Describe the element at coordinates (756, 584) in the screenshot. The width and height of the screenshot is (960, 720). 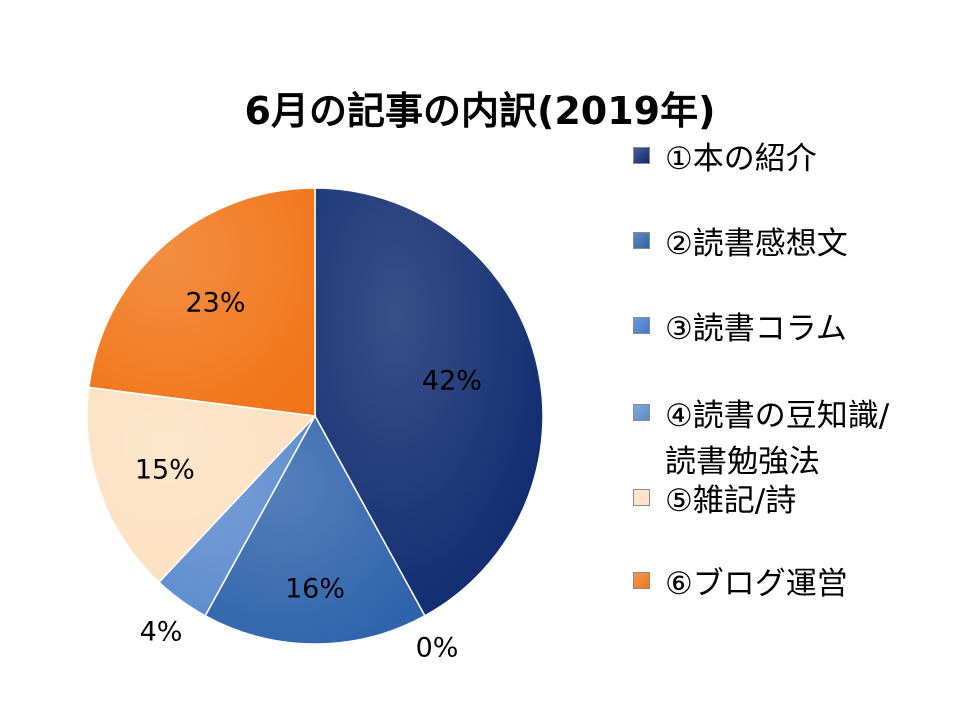
I see `legend-label-6: ⑥ブログ運営` at that location.